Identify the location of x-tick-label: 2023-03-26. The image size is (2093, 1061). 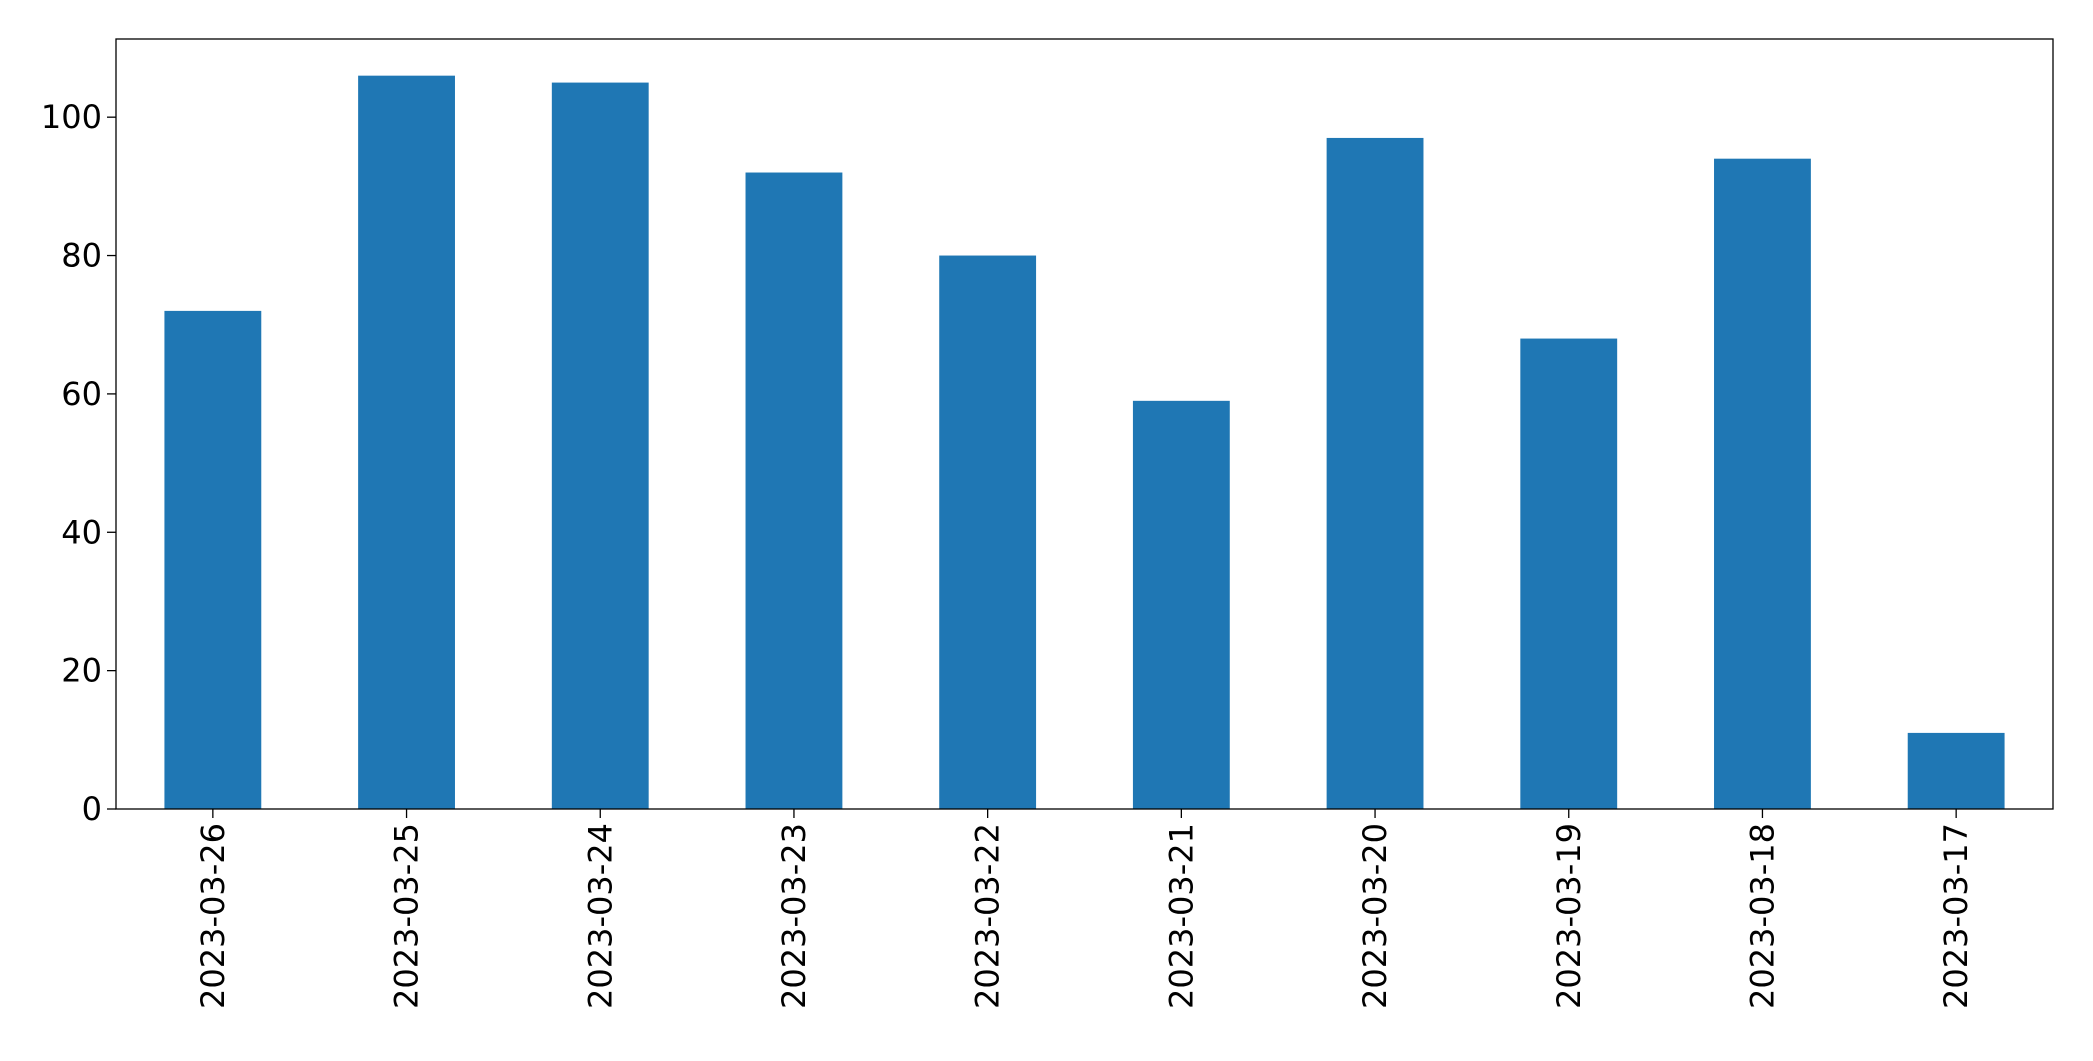
(213, 916).